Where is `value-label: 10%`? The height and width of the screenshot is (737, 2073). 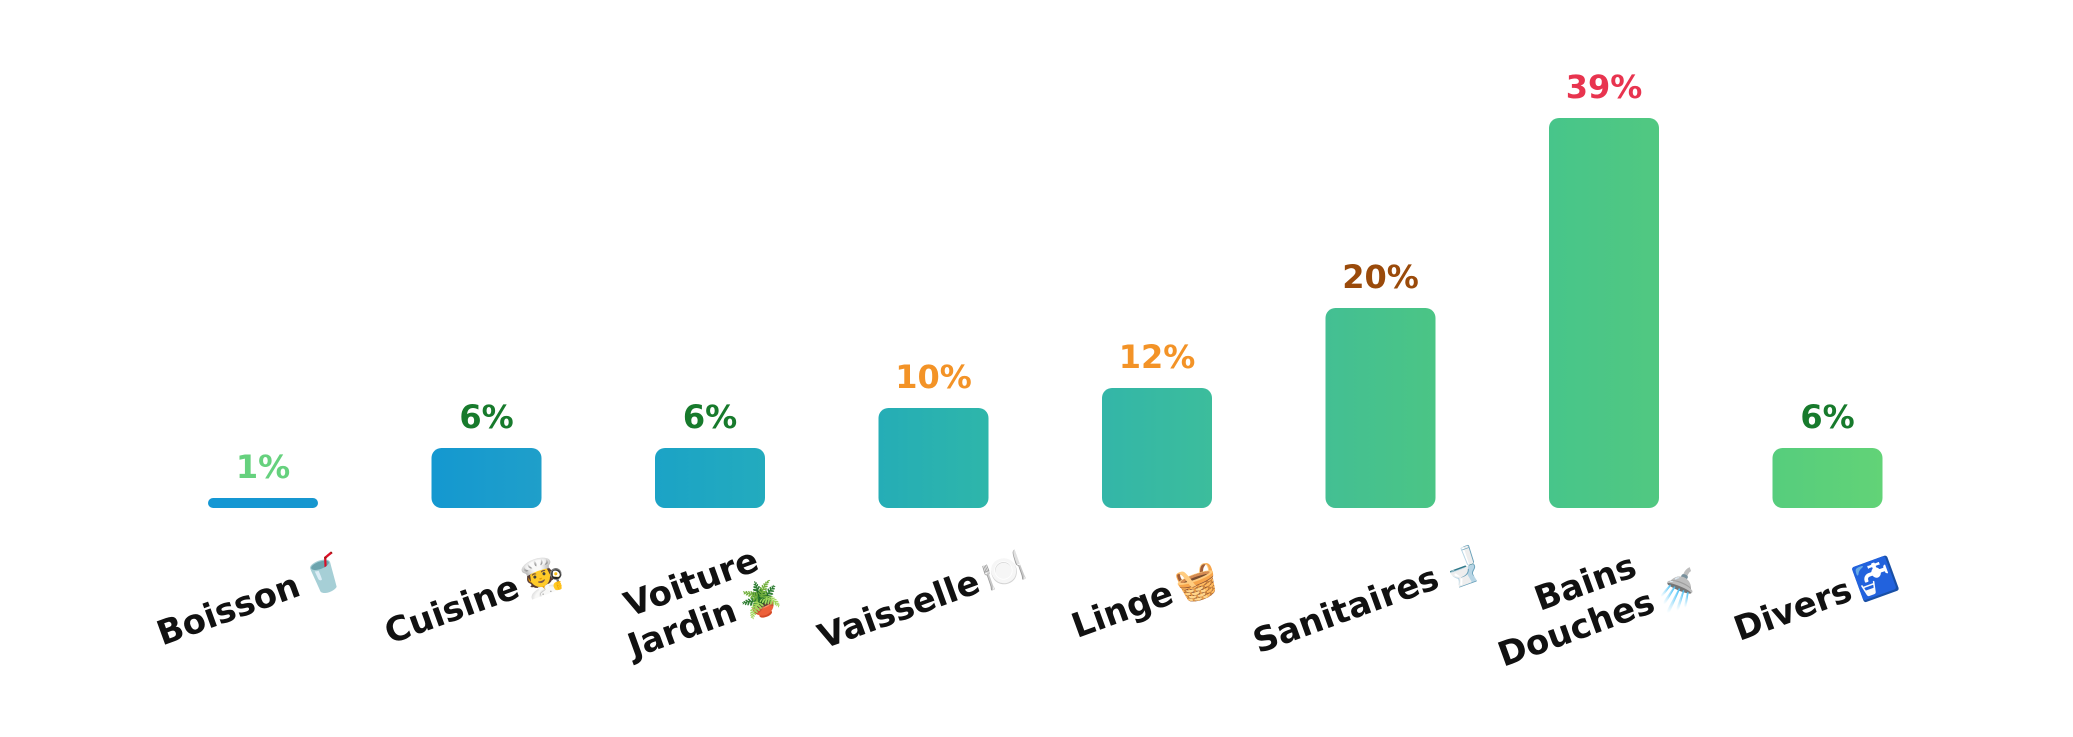 value-label: 10% is located at coordinates (933, 377).